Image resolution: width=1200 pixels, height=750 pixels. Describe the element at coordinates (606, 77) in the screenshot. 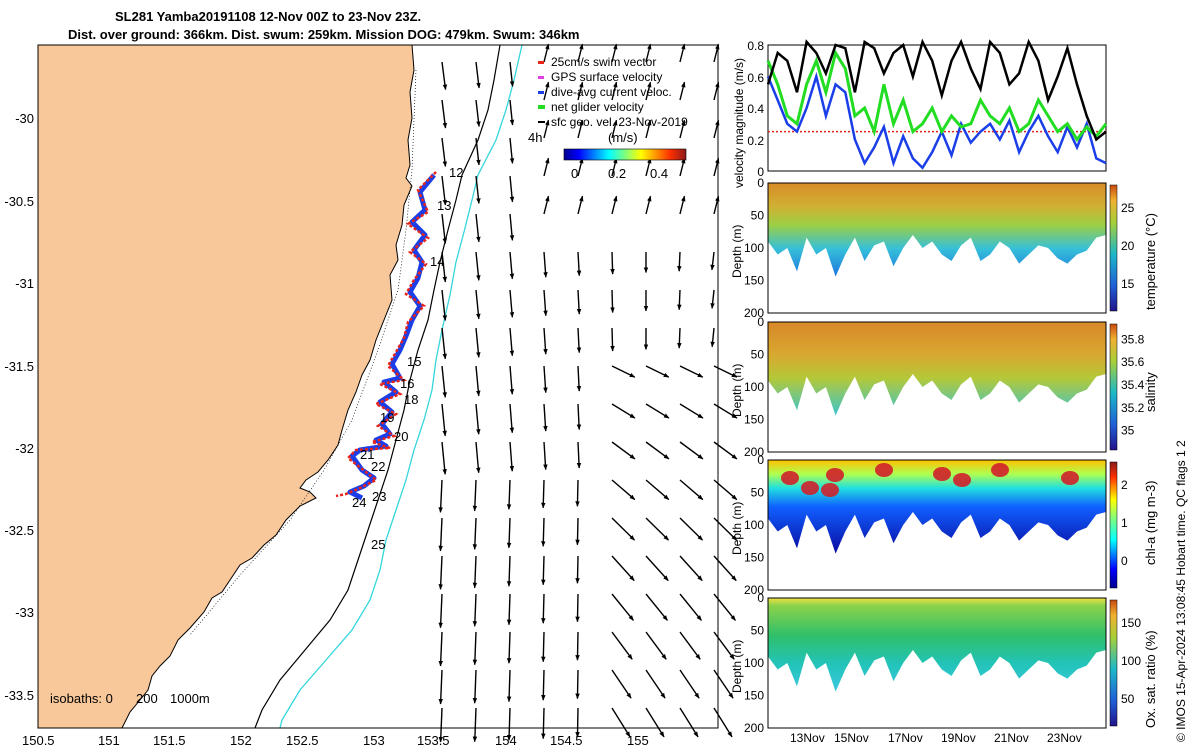

I see `legend-gps: GPS surface velocity` at that location.